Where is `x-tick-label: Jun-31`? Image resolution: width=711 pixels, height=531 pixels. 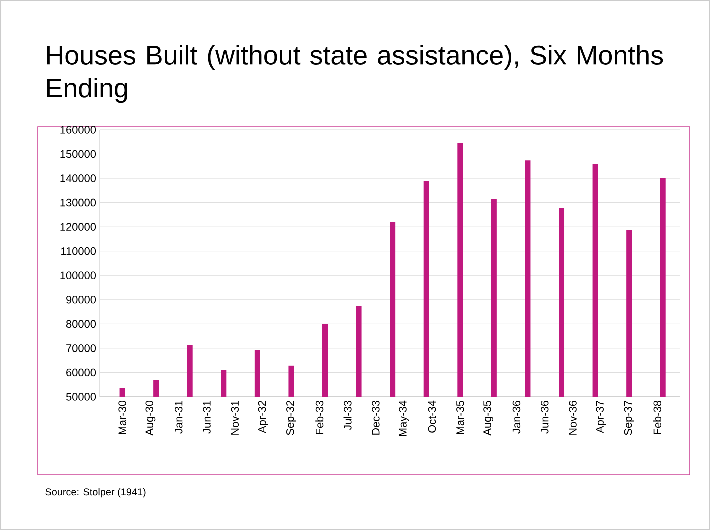
x-tick-label: Jun-31 is located at coordinates (207, 417).